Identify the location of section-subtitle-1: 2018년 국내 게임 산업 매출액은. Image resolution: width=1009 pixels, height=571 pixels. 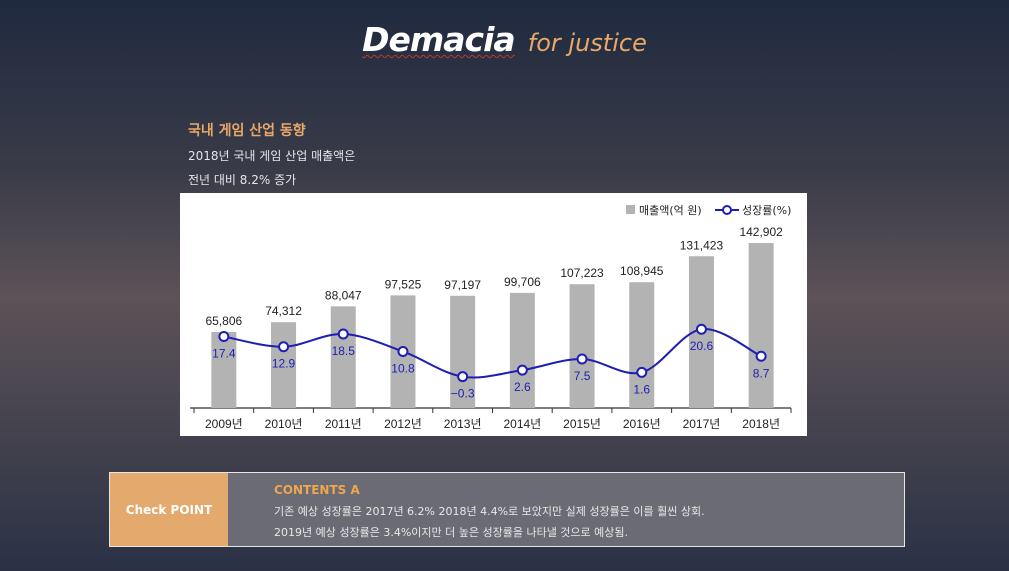
(272, 156).